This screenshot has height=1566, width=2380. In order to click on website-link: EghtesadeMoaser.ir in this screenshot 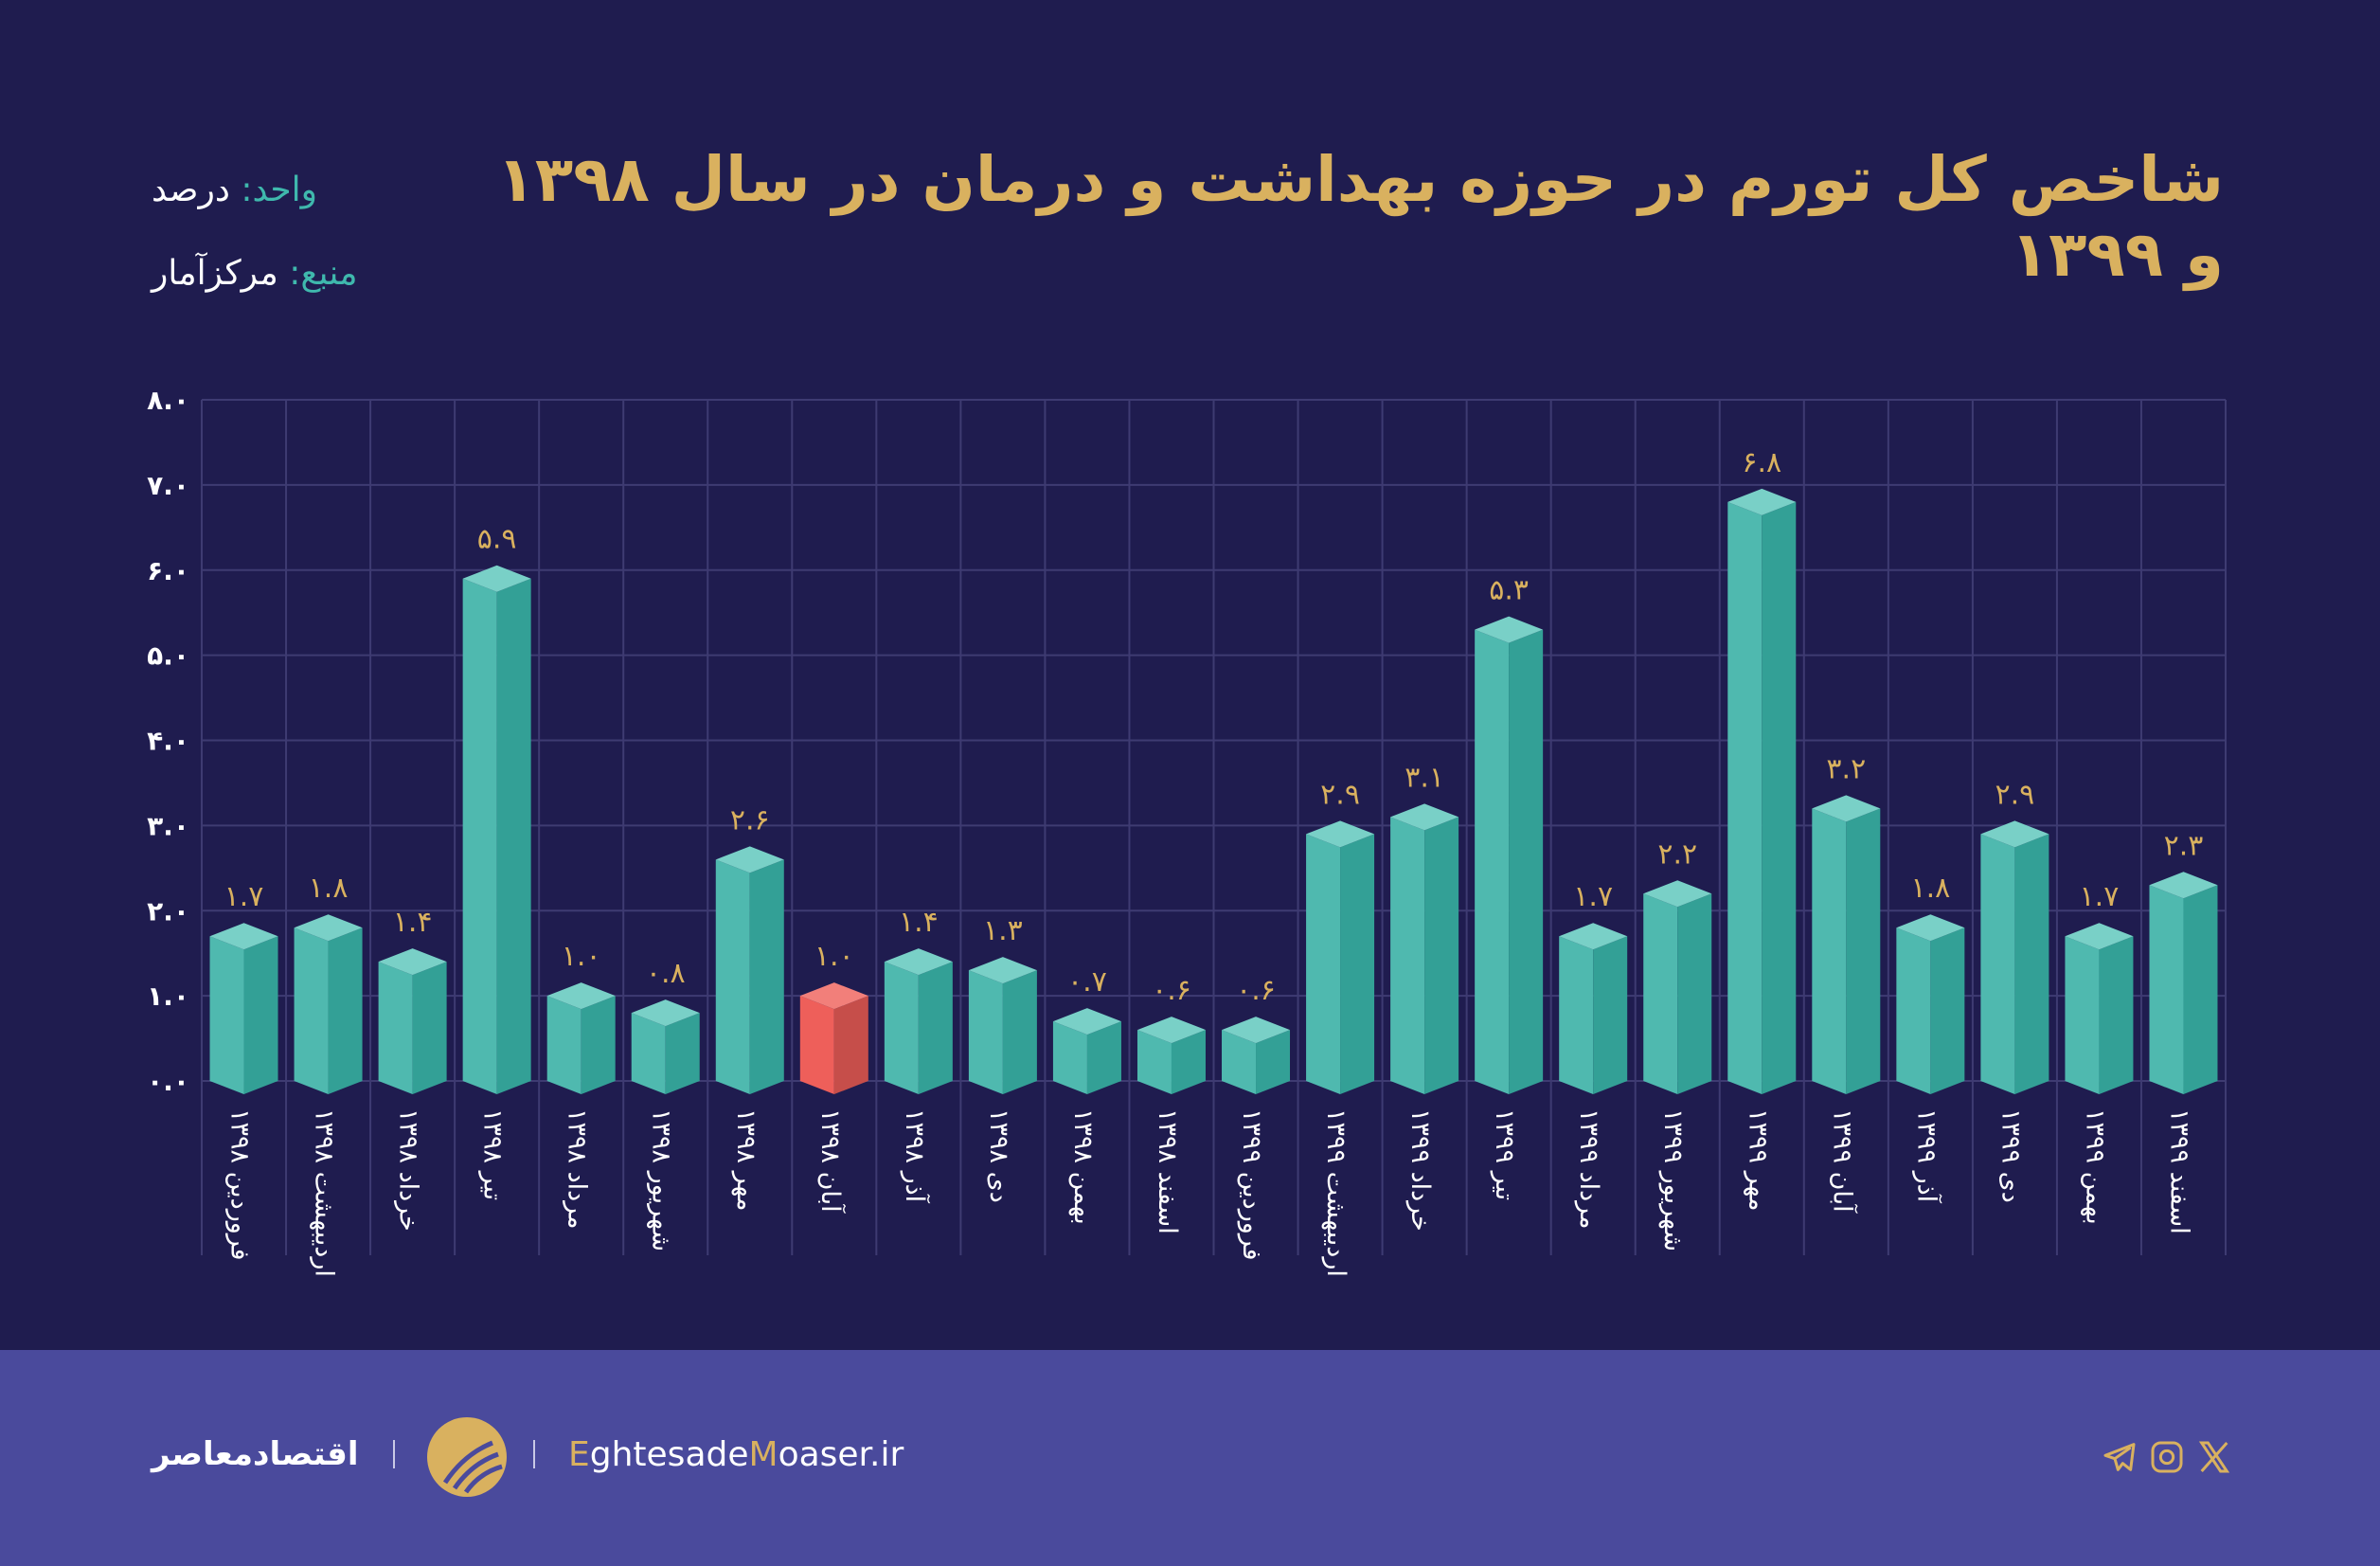, I will do `click(736, 1454)`.